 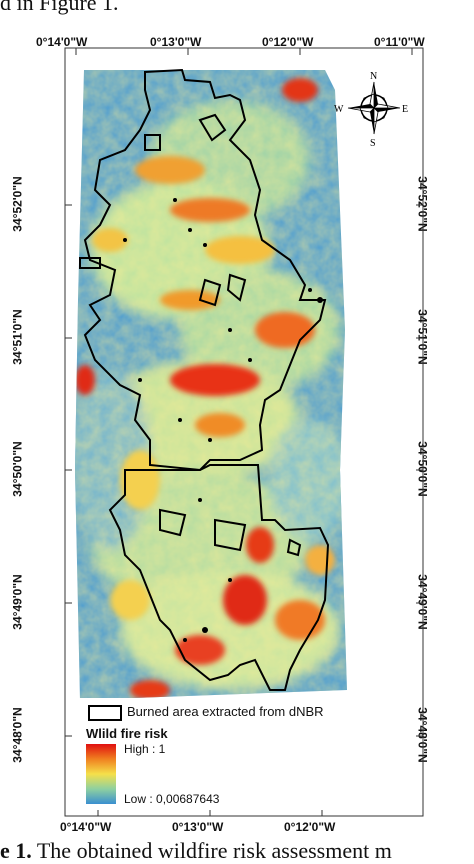 I want to click on top-lon-label: 0°14'0"W, so click(x=62, y=42).